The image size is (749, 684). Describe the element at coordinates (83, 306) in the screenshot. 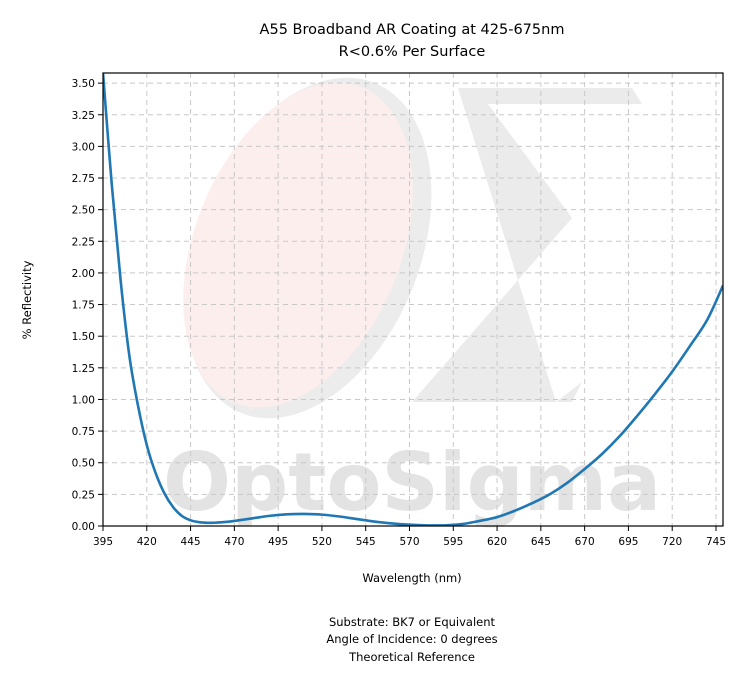

I see `y-tick-label: 1.75` at that location.